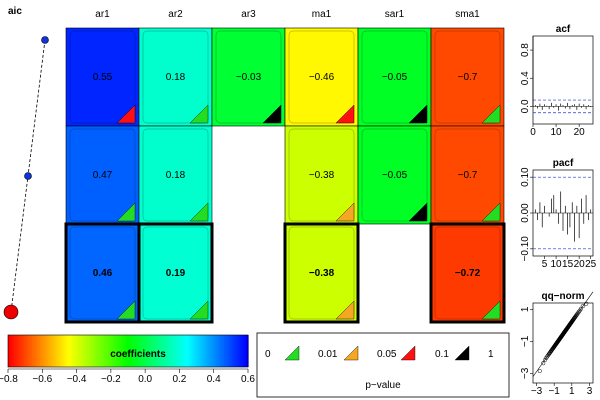 The width and height of the screenshot is (600, 400). Describe the element at coordinates (558, 214) in the screenshot. I see `pacf-panel: pacf −0.10 0.00 0.10 5 10 15 20 25` at that location.